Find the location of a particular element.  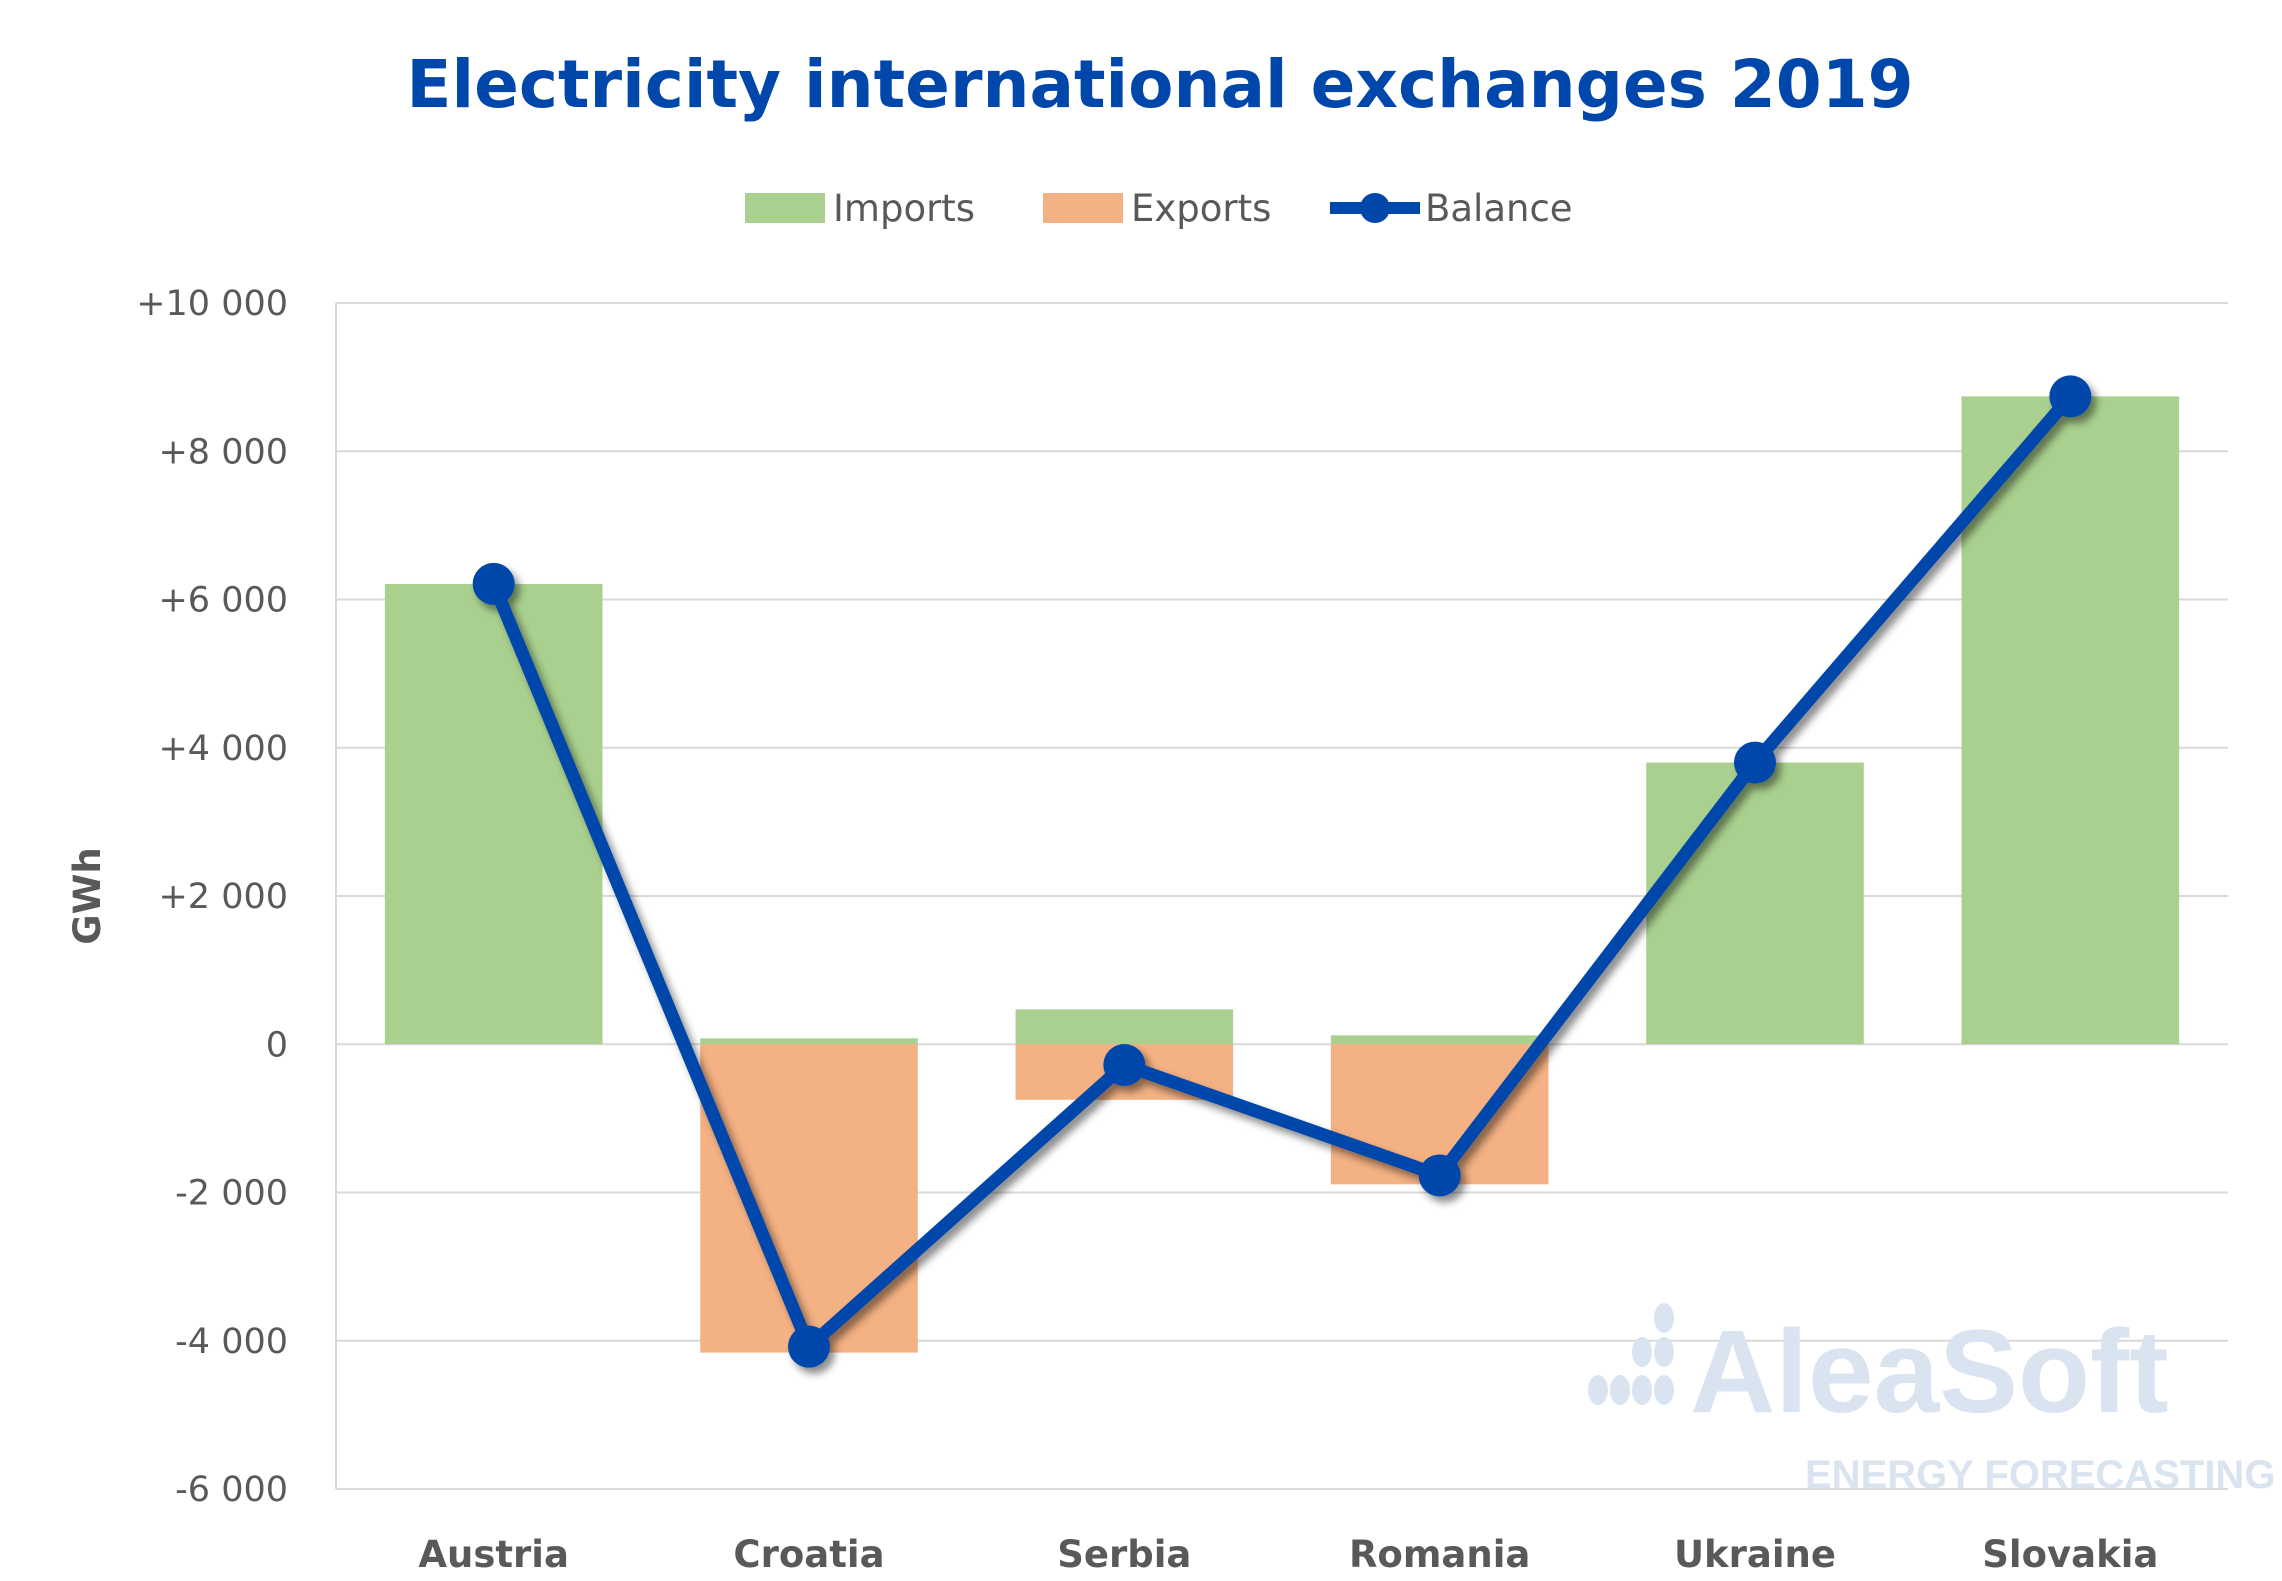

y-tick-label: +8 000 is located at coordinates (223, 452).